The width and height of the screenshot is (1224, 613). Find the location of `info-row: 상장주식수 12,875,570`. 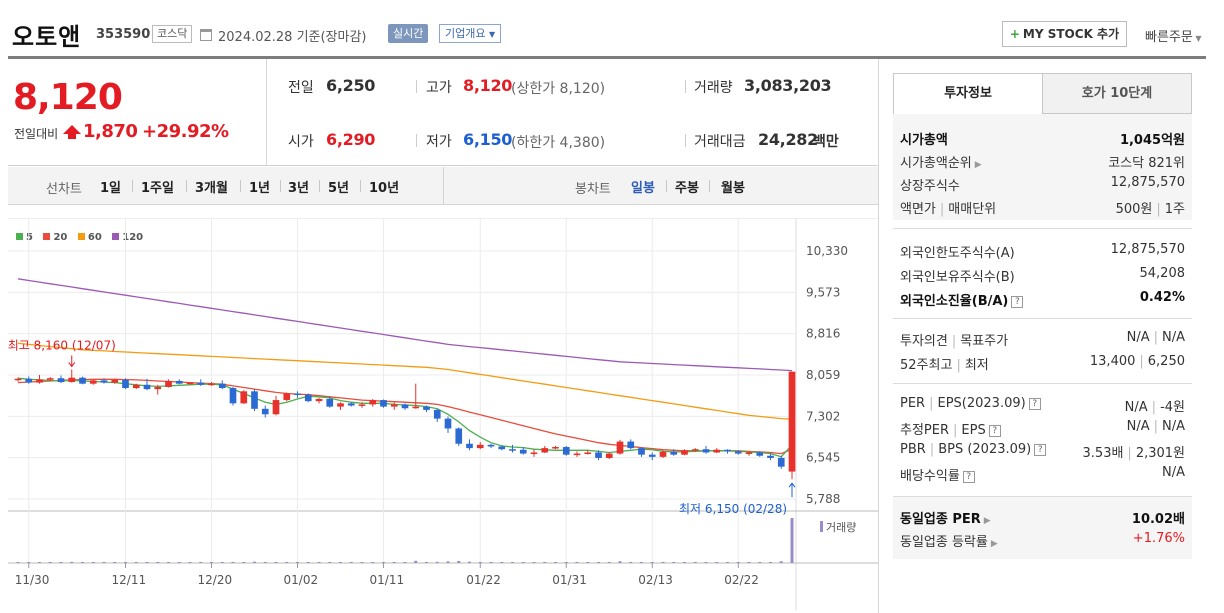

info-row: 상장주식수 12,875,570 is located at coordinates (1042, 184).